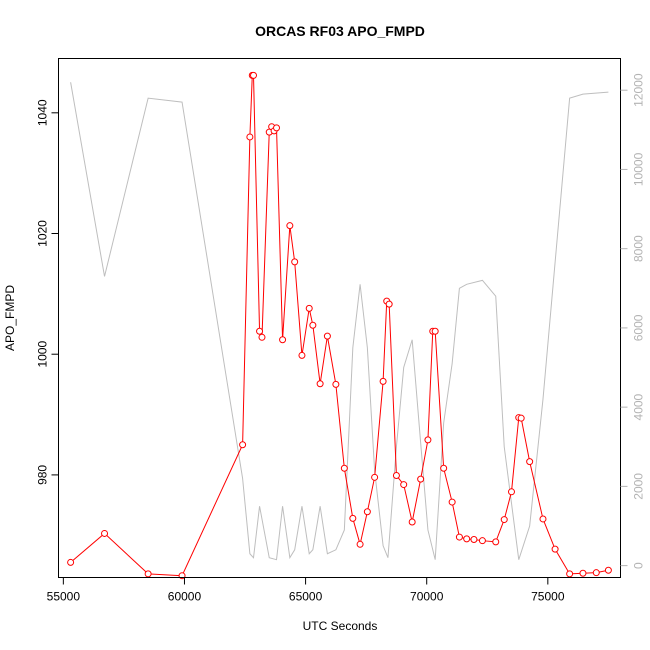 This screenshot has width=650, height=650. Describe the element at coordinates (47, 292) in the screenshot. I see `y-axis-left: 980 1000 1020 1040` at that location.